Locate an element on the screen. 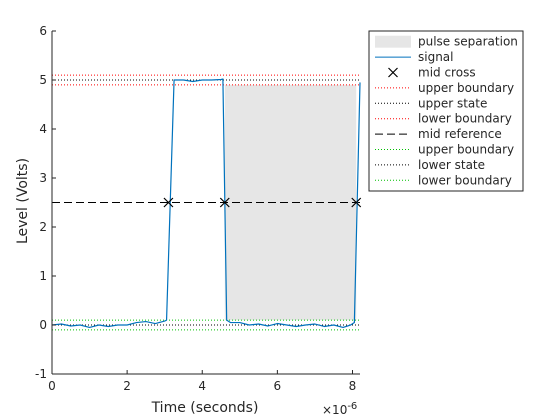 This screenshot has height=420, width=560. y-tick-label-7: 6 is located at coordinates (43, 31).